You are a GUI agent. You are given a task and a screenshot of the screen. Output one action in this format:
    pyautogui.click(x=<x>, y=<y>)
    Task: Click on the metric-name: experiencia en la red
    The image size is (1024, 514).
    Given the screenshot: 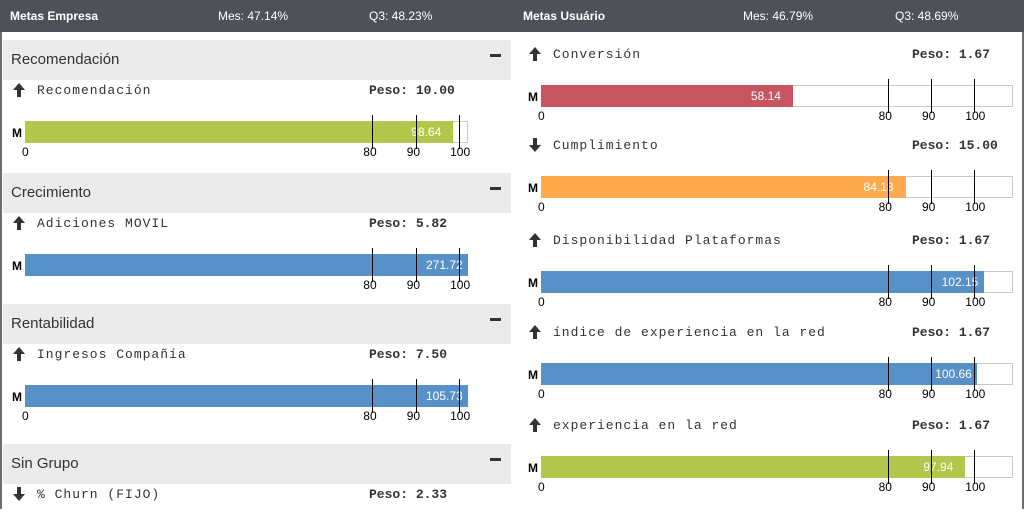 What is the action you would take?
    pyautogui.click(x=645, y=425)
    